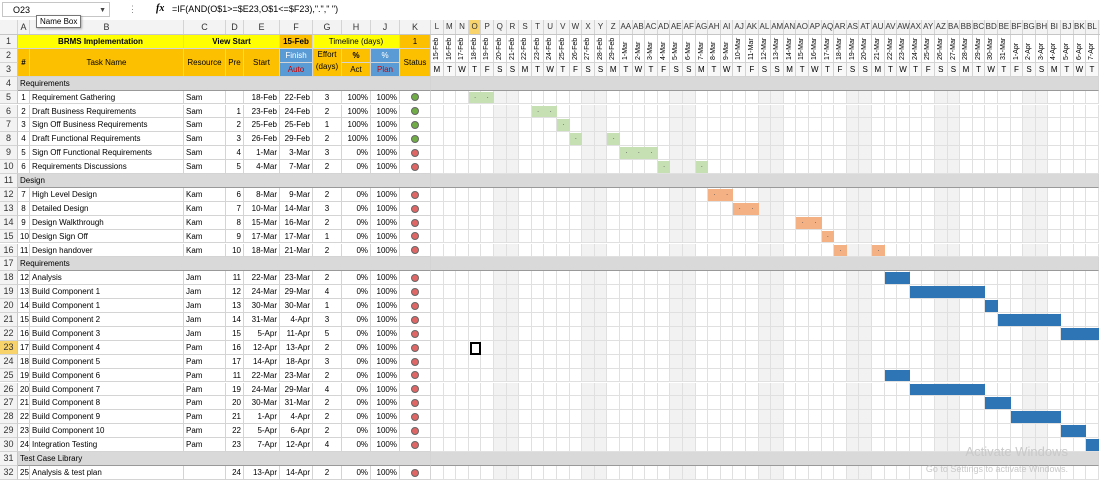  What do you see at coordinates (550, 49) in the screenshot?
I see `date-header: 24-Feb` at bounding box center [550, 49].